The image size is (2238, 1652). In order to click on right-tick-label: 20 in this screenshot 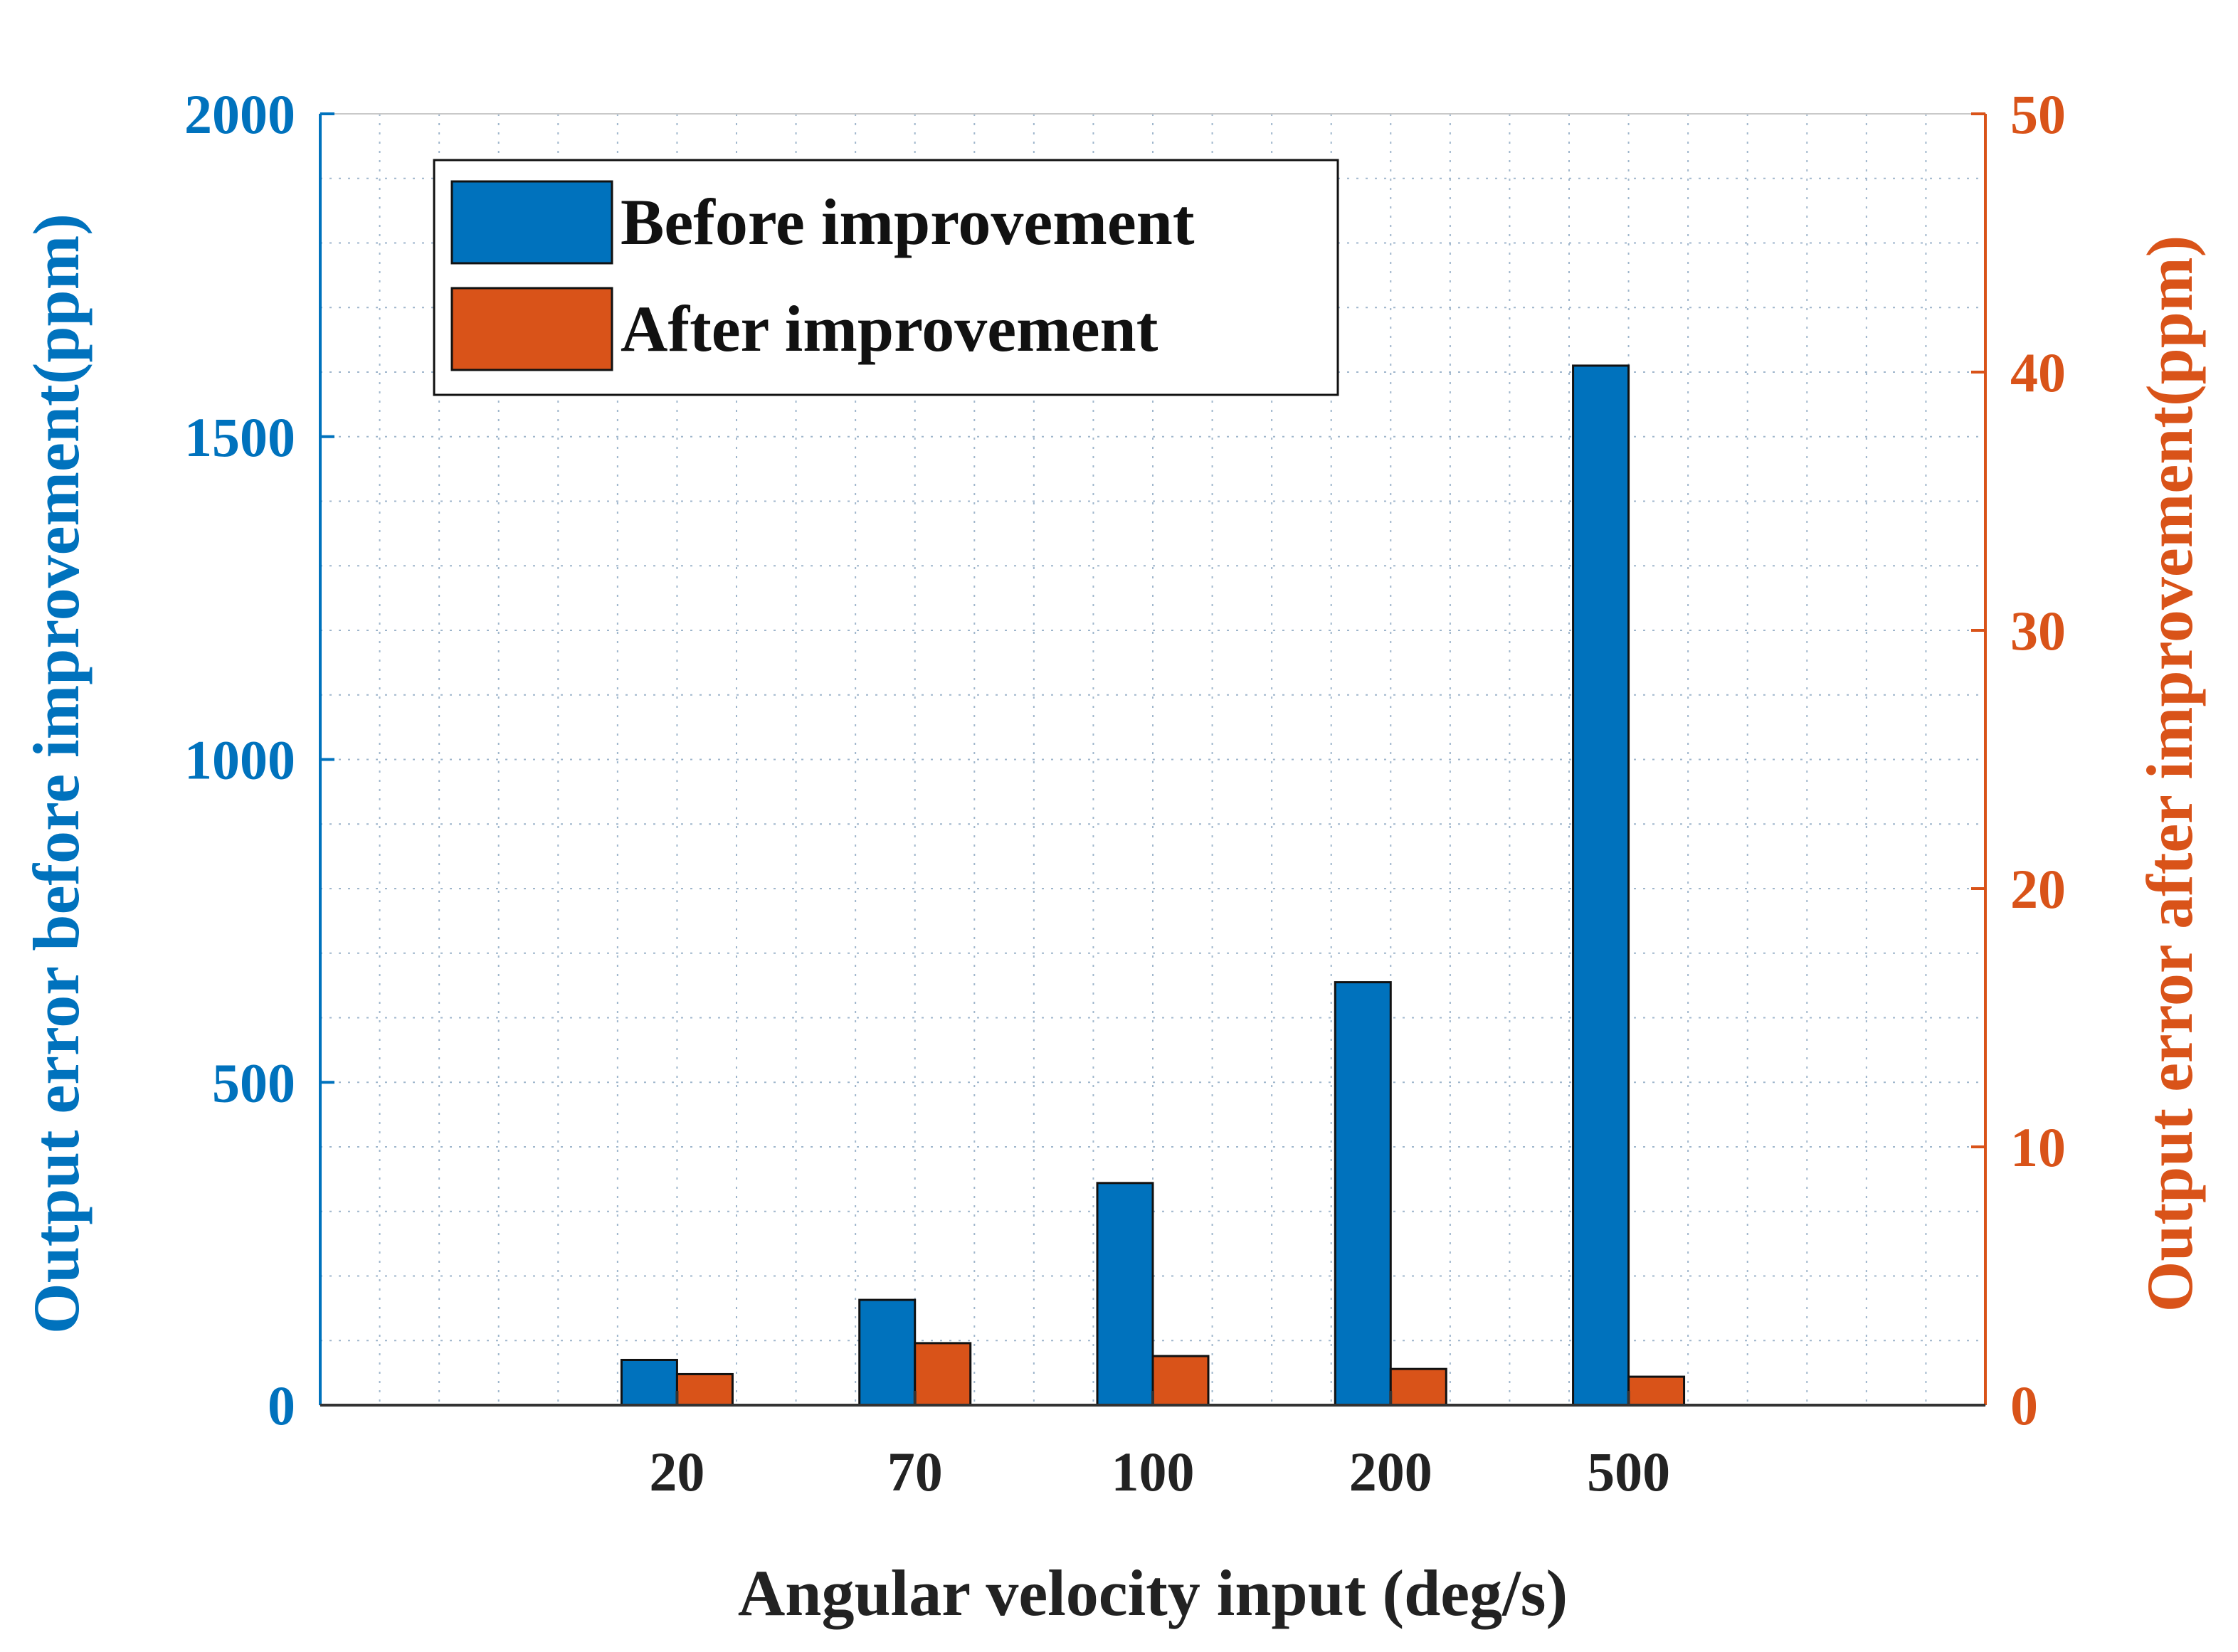, I will do `click(2038, 889)`.